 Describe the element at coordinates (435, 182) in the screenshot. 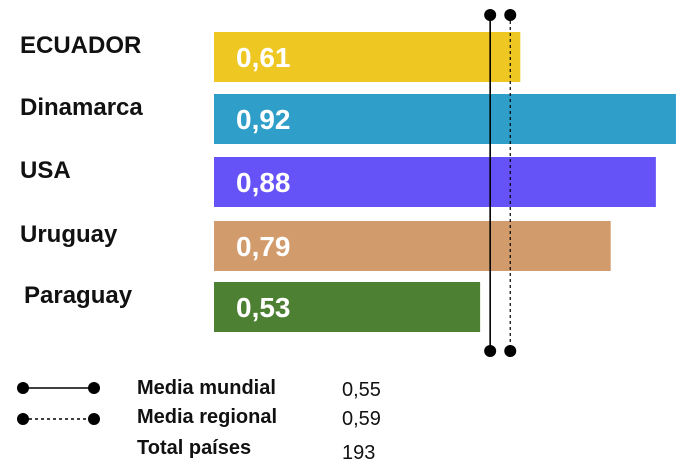

I see `bar-usa` at that location.